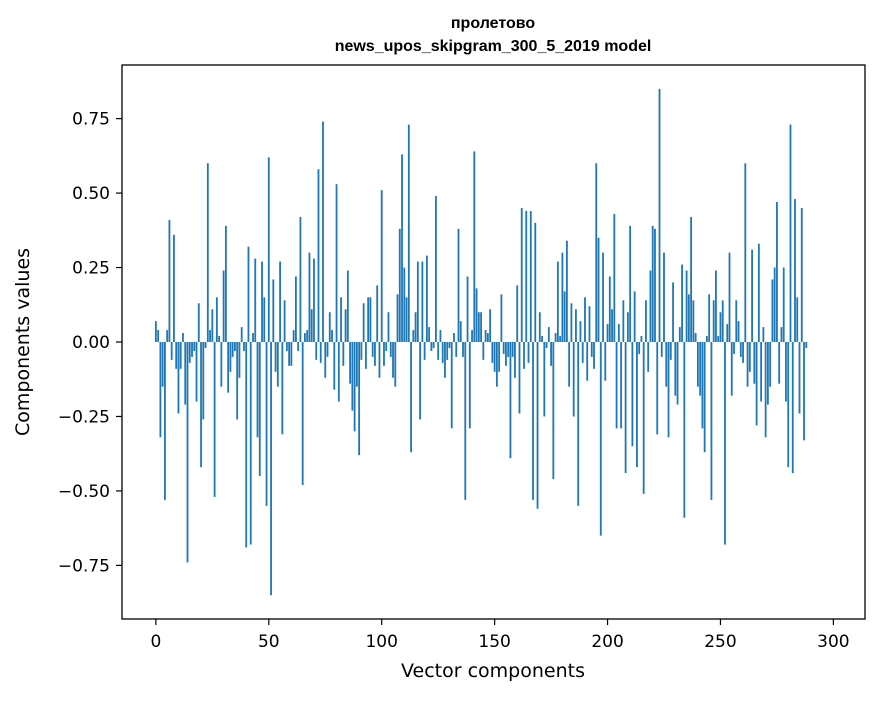 The height and width of the screenshot is (701, 880). Describe the element at coordinates (155, 642) in the screenshot. I see `x-tick-label: 0` at that location.